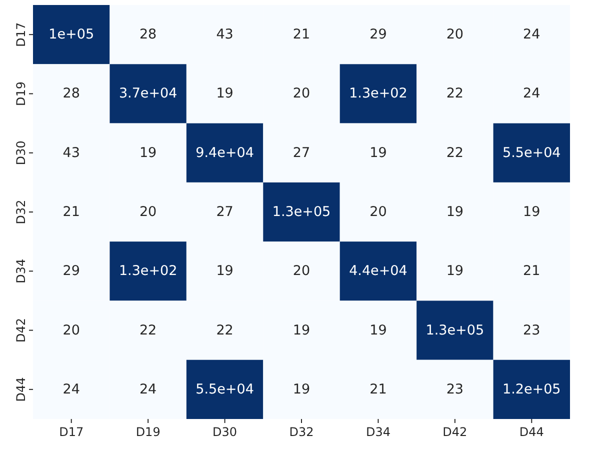 The width and height of the screenshot is (589, 449). I want to click on data-label: 1.2e+05, so click(531, 389).